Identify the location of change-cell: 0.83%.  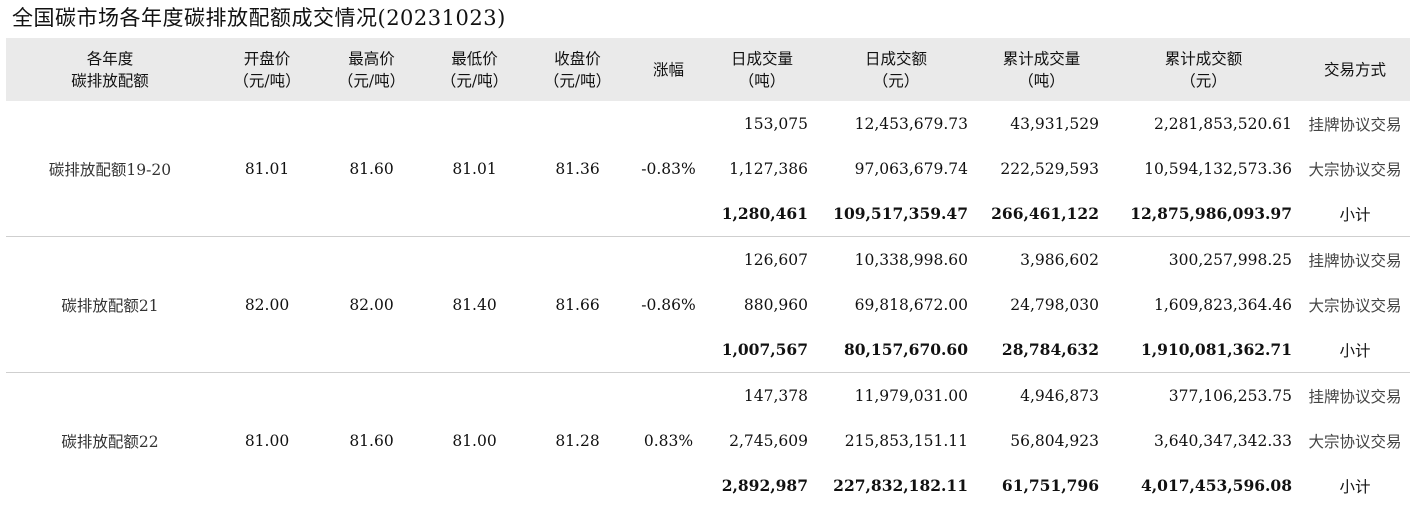
(668, 440).